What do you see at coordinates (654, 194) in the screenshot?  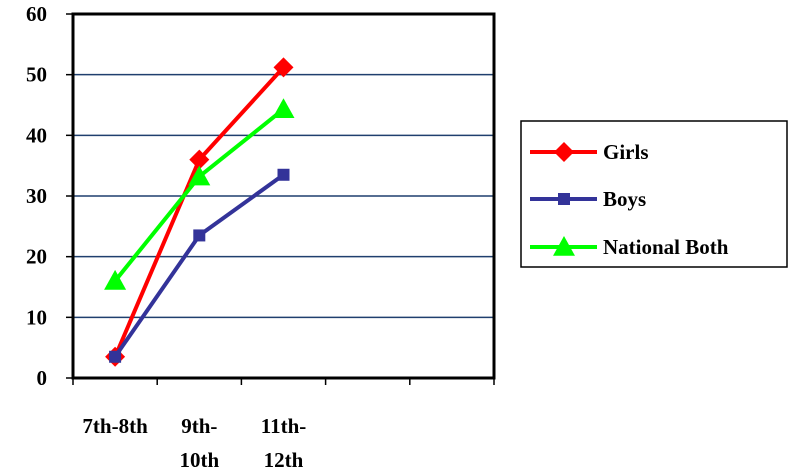 I see `legend: Girls Boys National Both` at bounding box center [654, 194].